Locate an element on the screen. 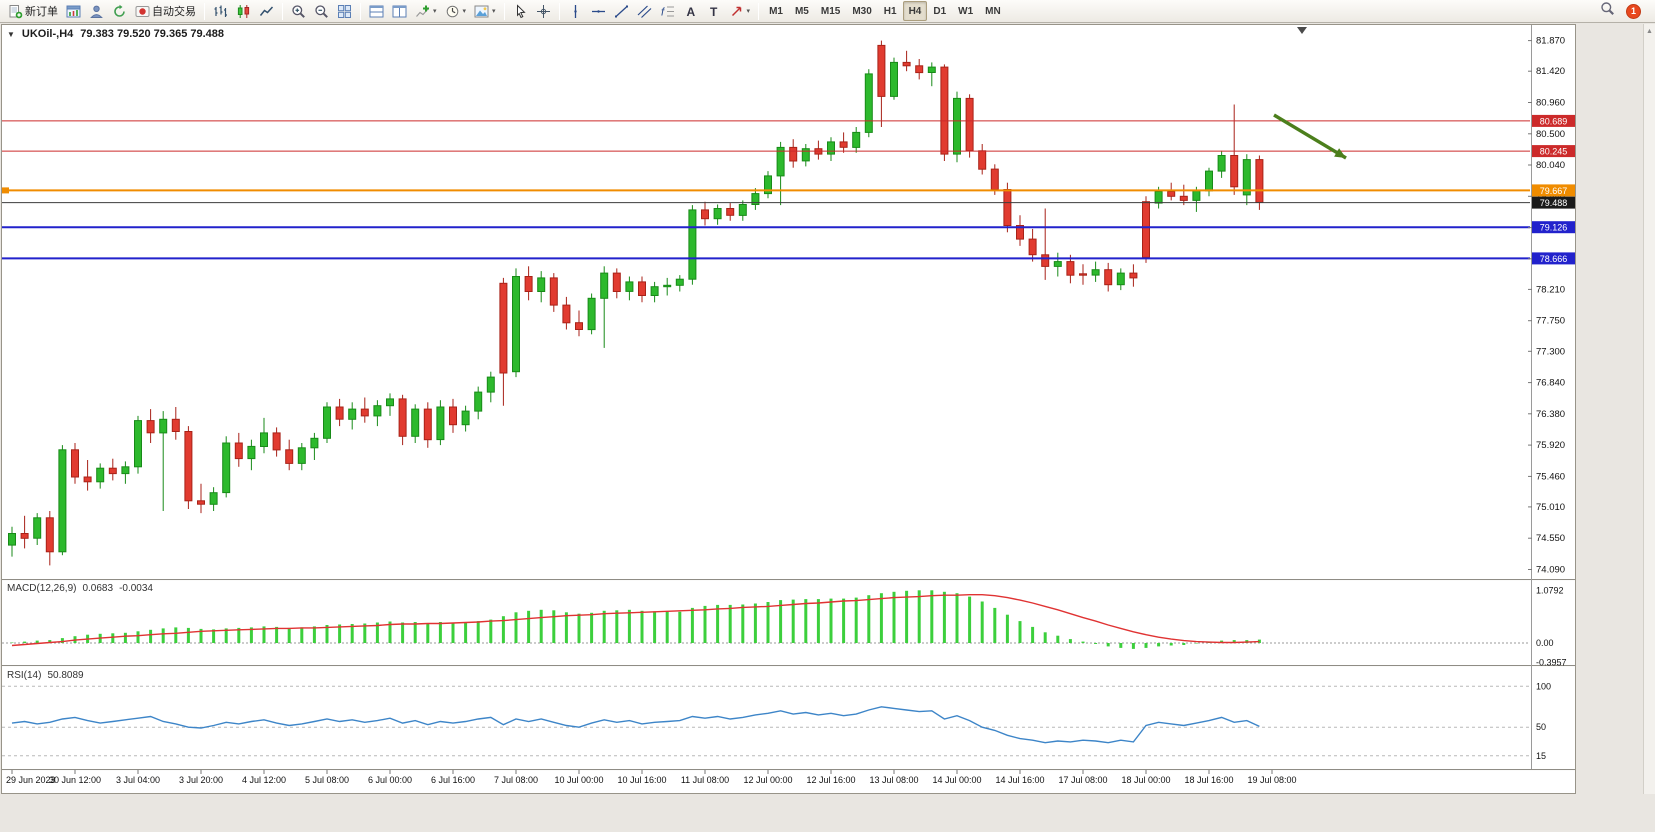 This screenshot has height=832, width=1655. right-scrollbar: ▲ is located at coordinates (1649, 409).